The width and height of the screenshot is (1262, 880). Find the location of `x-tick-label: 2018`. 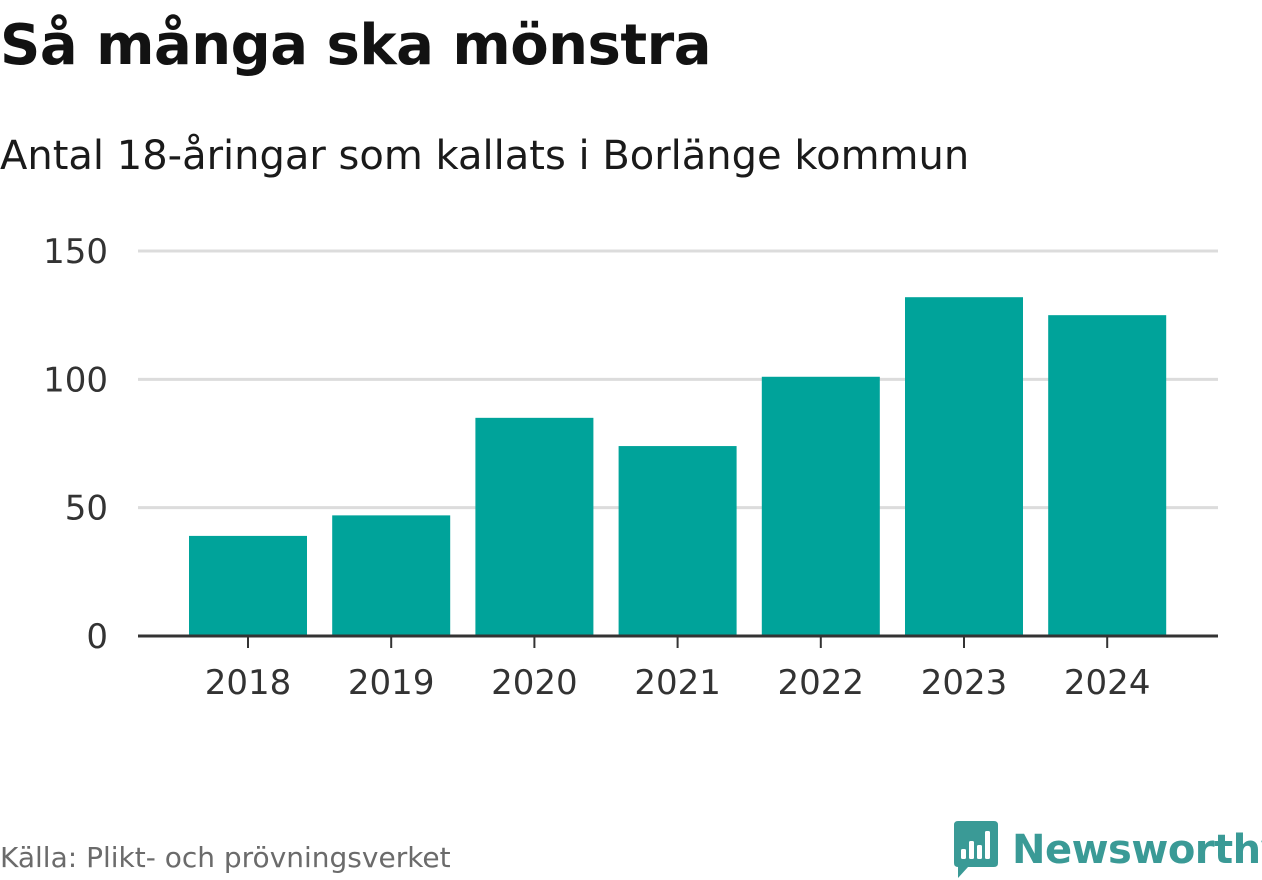

x-tick-label: 2018 is located at coordinates (248, 683).